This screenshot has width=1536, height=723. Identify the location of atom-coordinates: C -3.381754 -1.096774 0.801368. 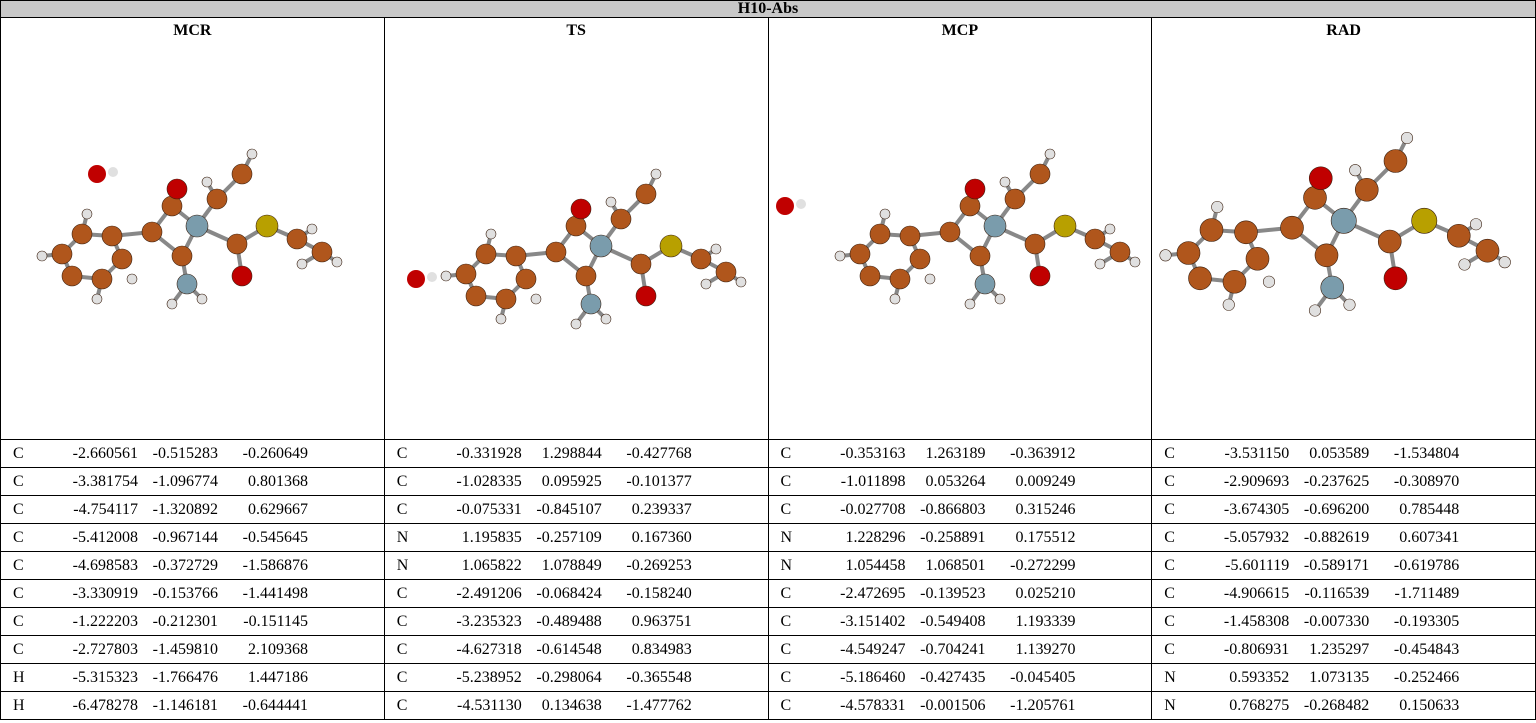
(192, 481).